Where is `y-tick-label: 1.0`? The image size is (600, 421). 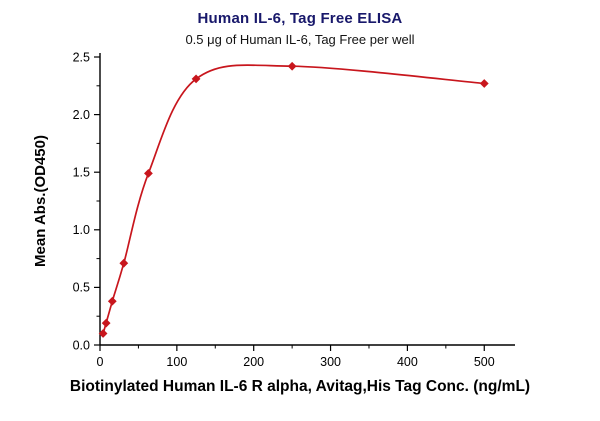 y-tick-label: 1.0 is located at coordinates (81, 230).